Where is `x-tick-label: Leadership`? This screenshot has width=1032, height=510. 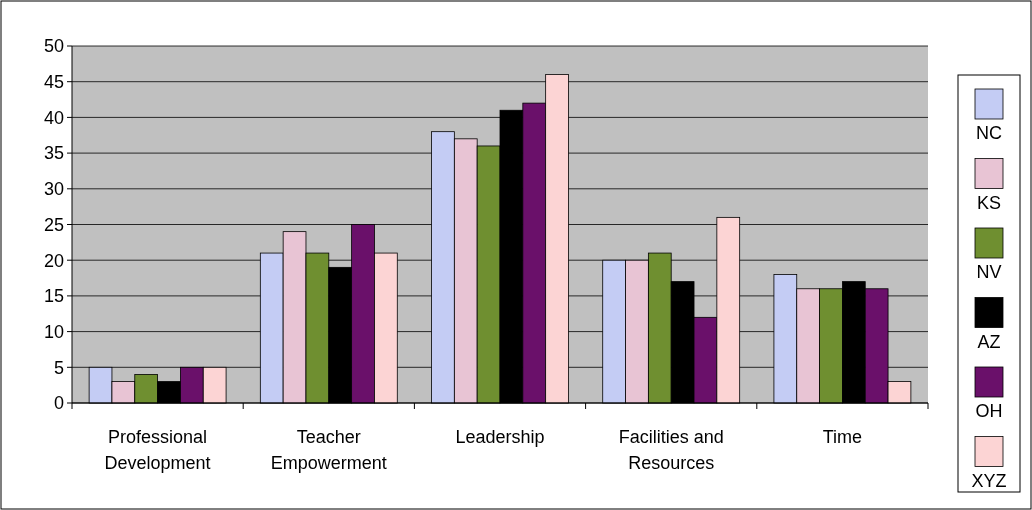
x-tick-label: Leadership is located at coordinates (500, 437).